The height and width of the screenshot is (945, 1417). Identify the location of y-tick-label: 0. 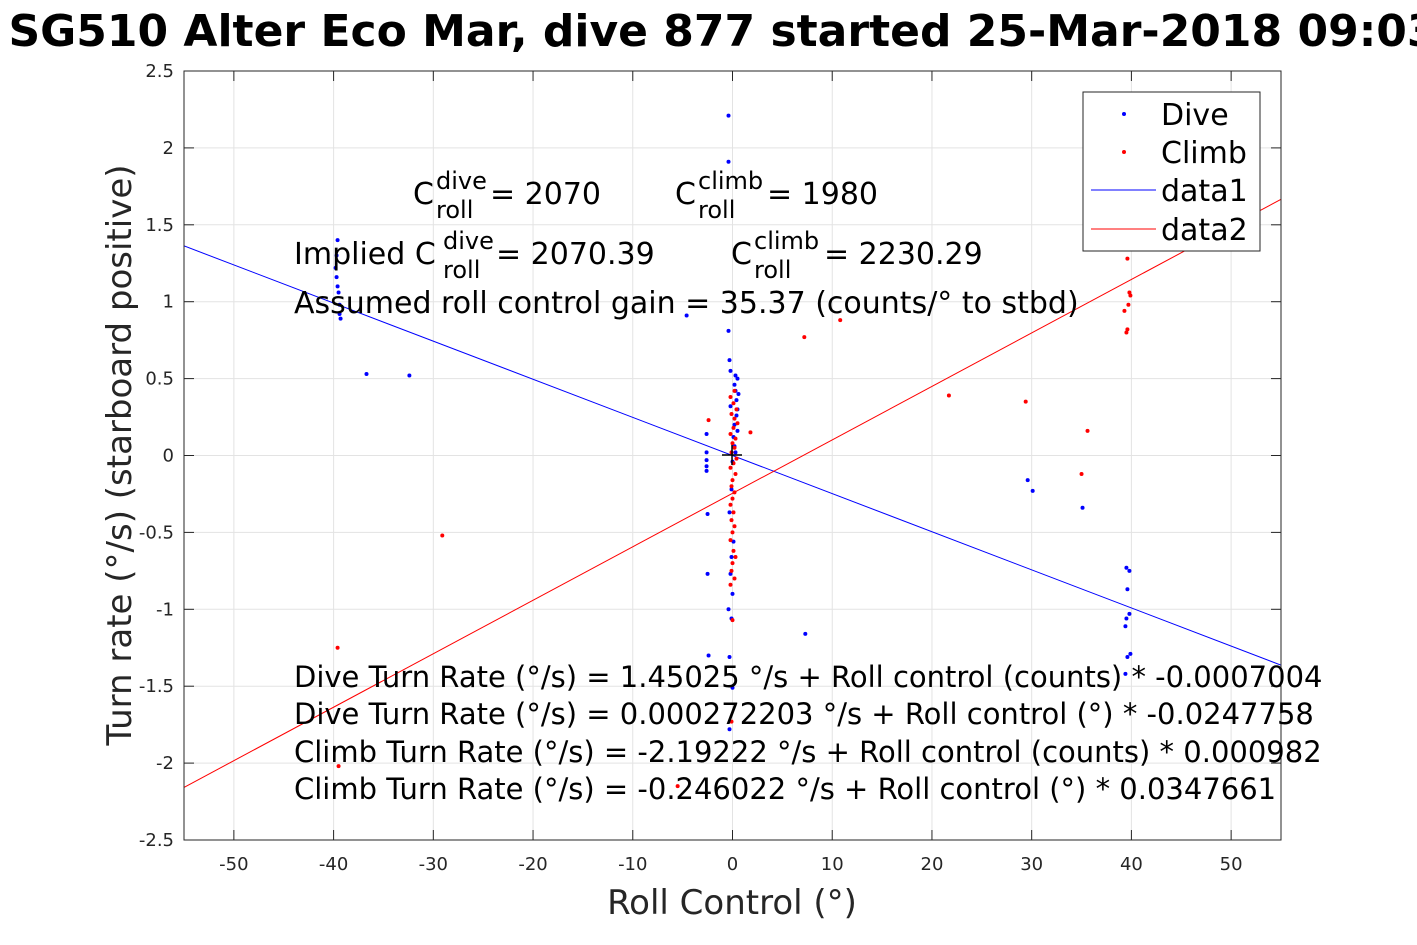
(168, 456).